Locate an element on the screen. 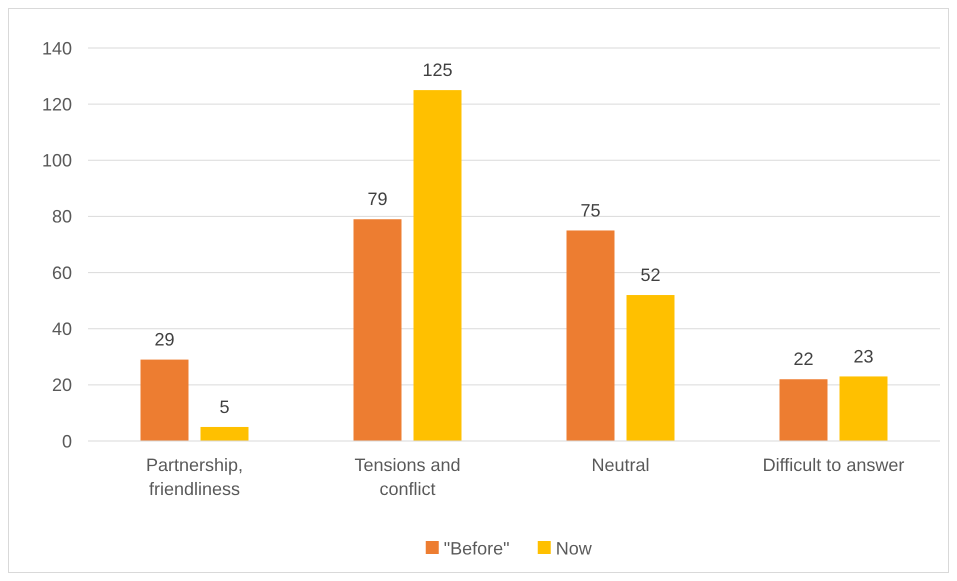  data-label: 52 is located at coordinates (650, 275).